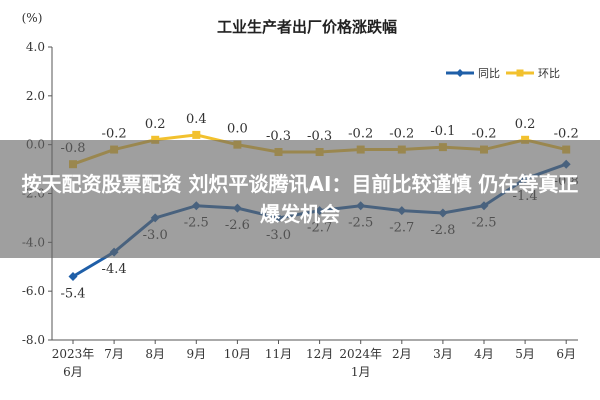 Image resolution: width=600 pixels, height=400 pixels. What do you see at coordinates (196, 119) in the screenshot?
I see `data-label: 0.4` at bounding box center [196, 119].